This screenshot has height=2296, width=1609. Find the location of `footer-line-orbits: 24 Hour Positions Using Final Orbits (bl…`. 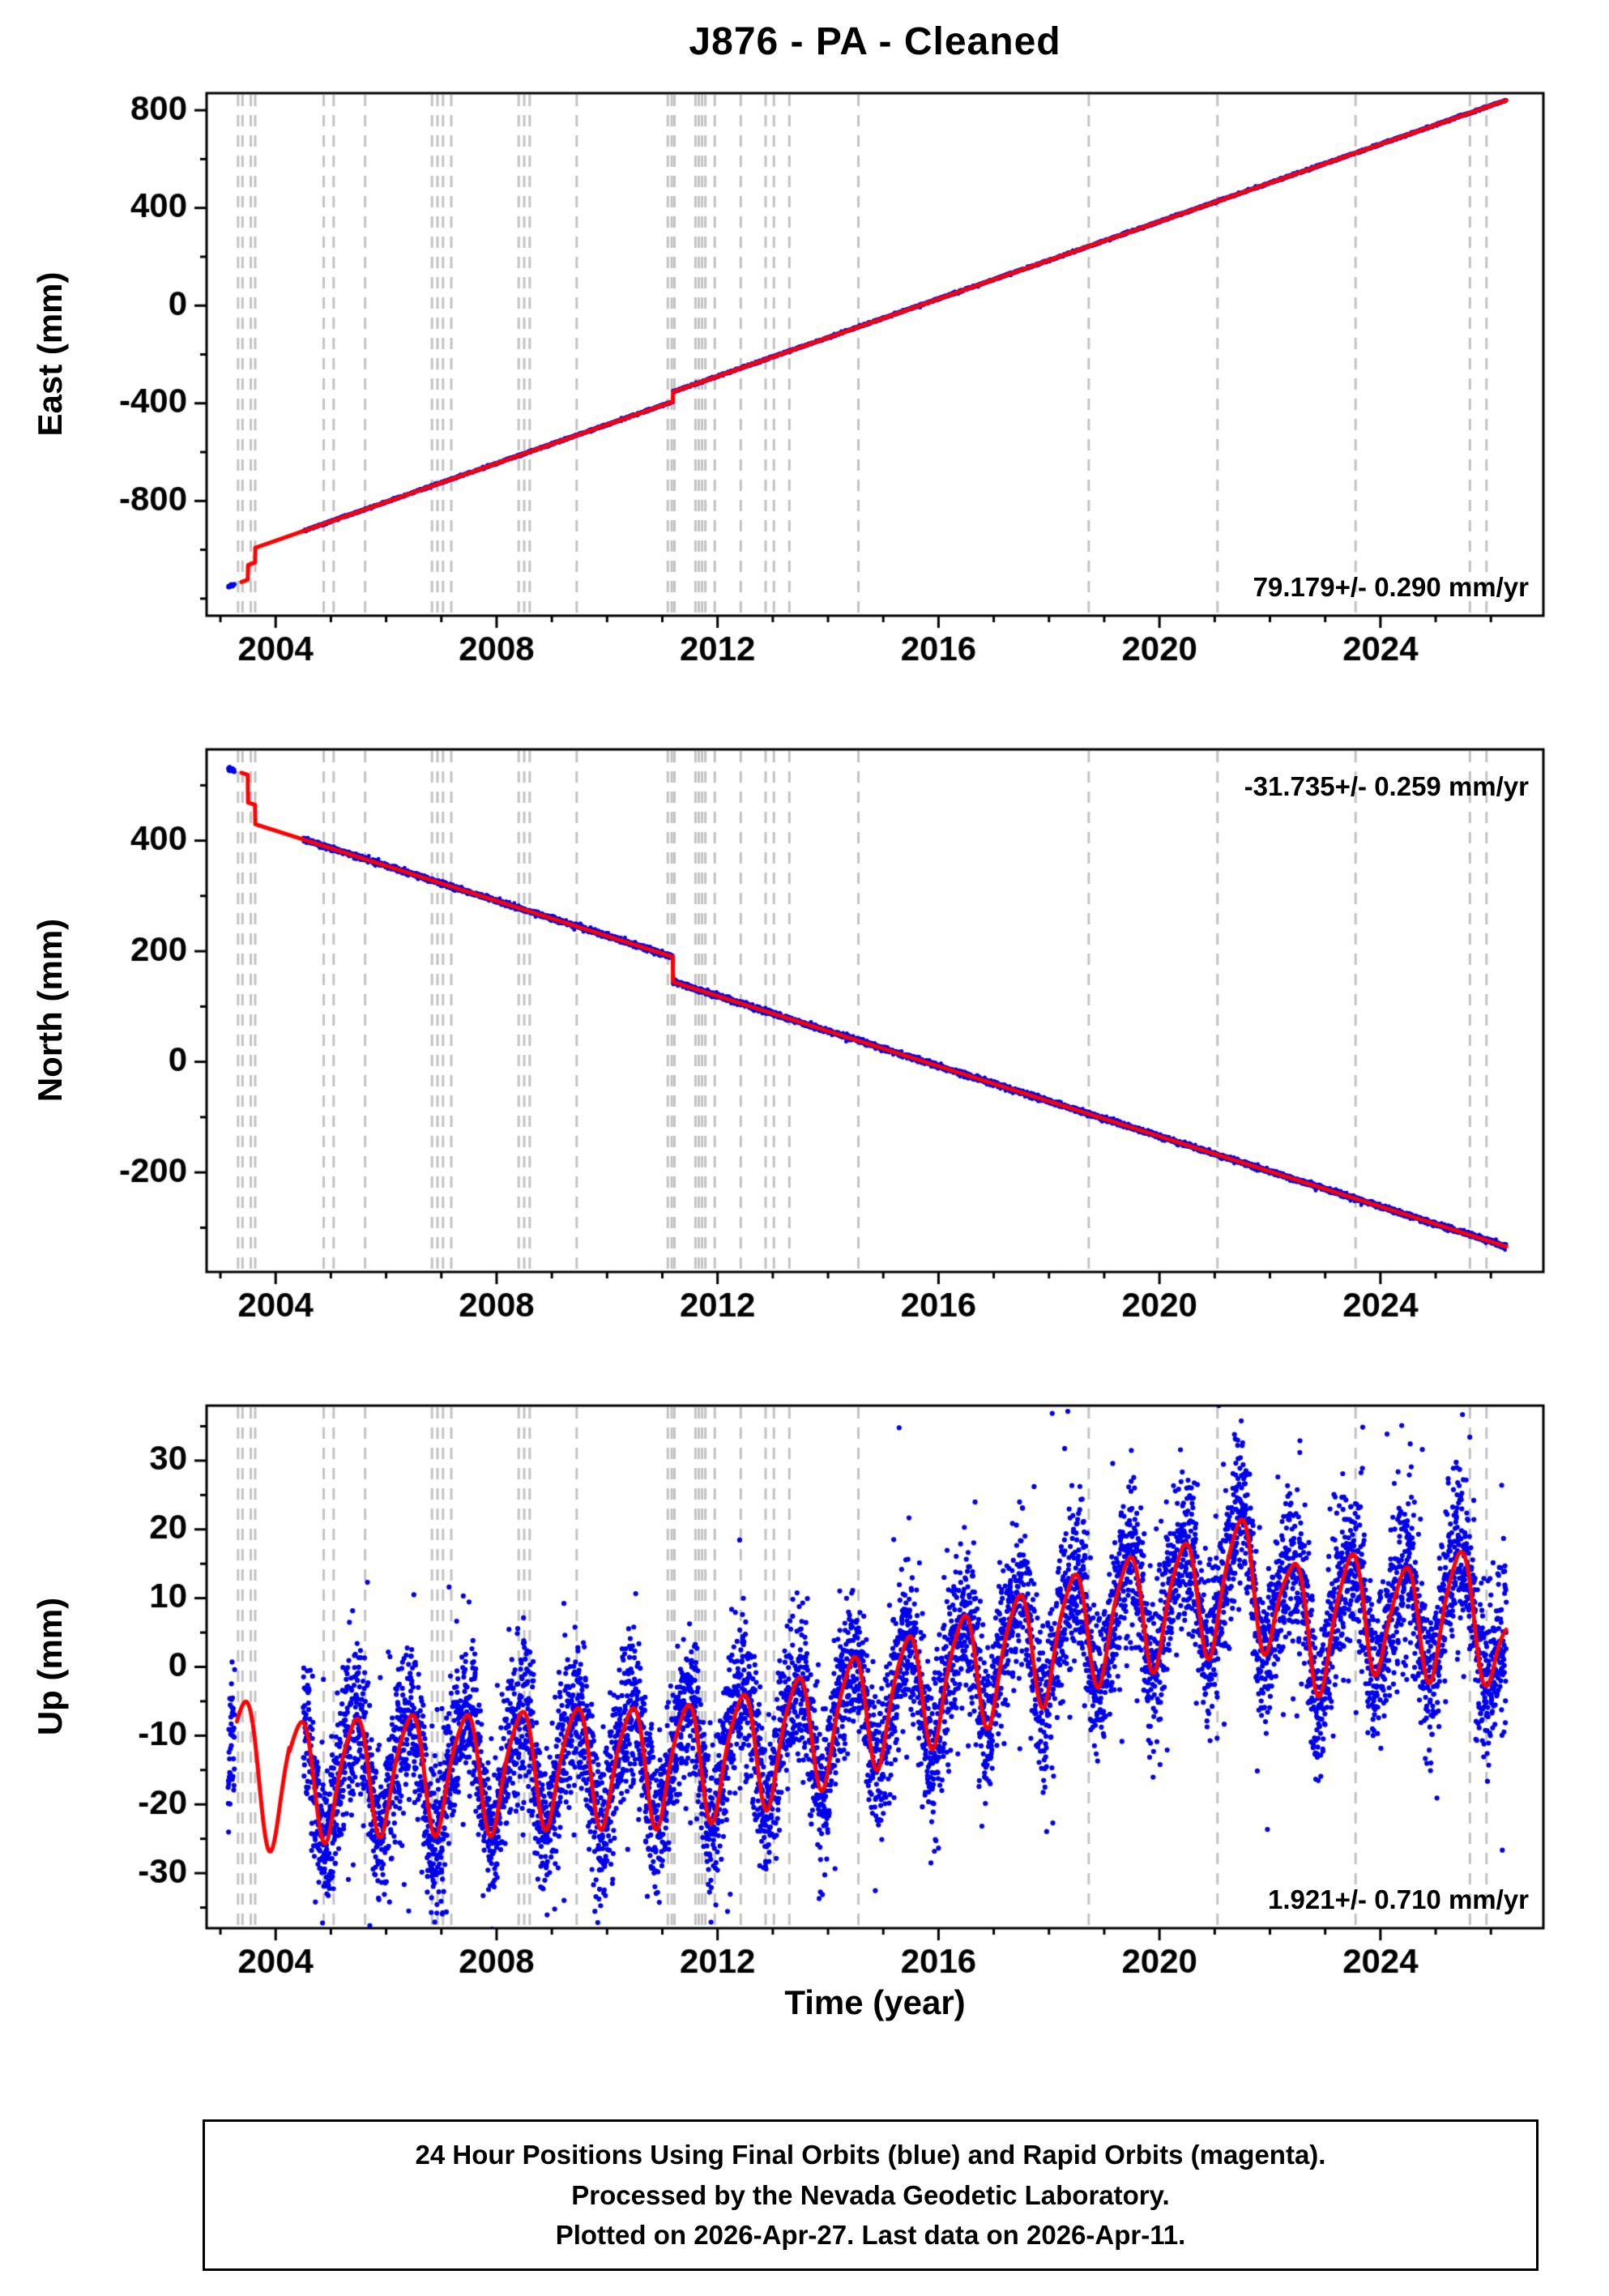

footer-line-orbits: 24 Hour Positions Using Final Orbits (bl… is located at coordinates (871, 2155).